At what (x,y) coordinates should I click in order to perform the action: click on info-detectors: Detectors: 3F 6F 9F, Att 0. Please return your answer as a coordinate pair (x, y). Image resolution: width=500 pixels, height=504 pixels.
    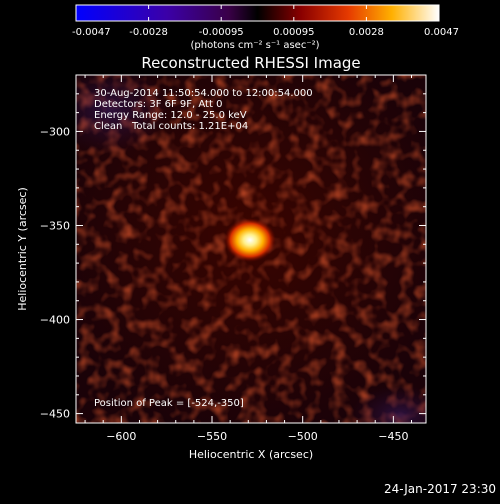
    Looking at the image, I should click on (158, 104).